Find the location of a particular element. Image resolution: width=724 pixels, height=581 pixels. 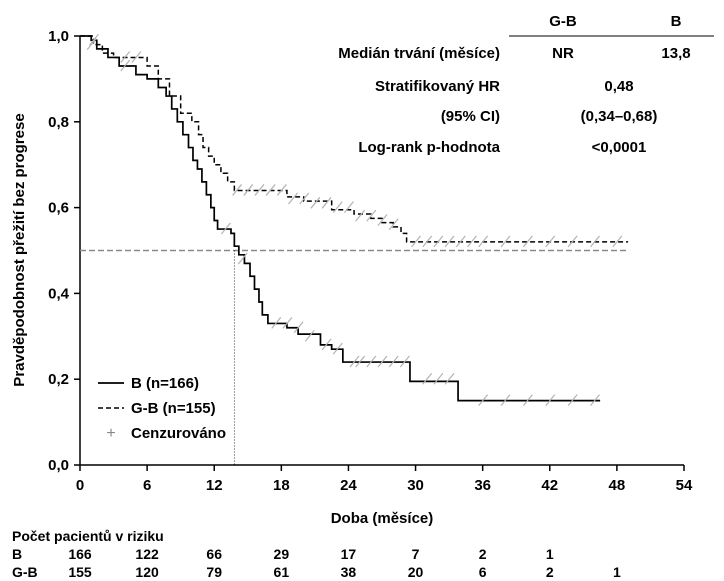

x-tick-label: 18 is located at coordinates (281, 485).